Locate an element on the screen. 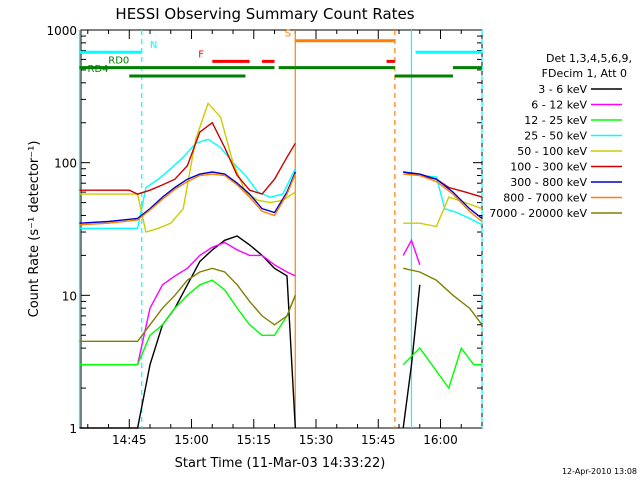 Image resolution: width=640 pixels, height=480 pixels. legend-entry-label: 100 - 300 keV is located at coordinates (548, 167).